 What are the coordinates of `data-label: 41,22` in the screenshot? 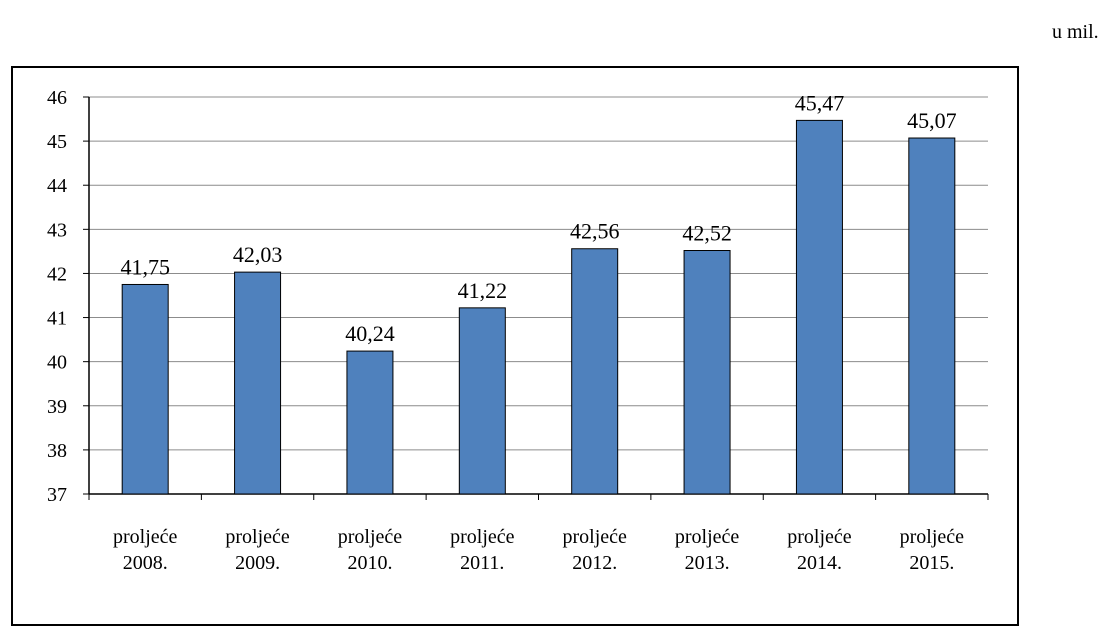 It's located at (483, 290).